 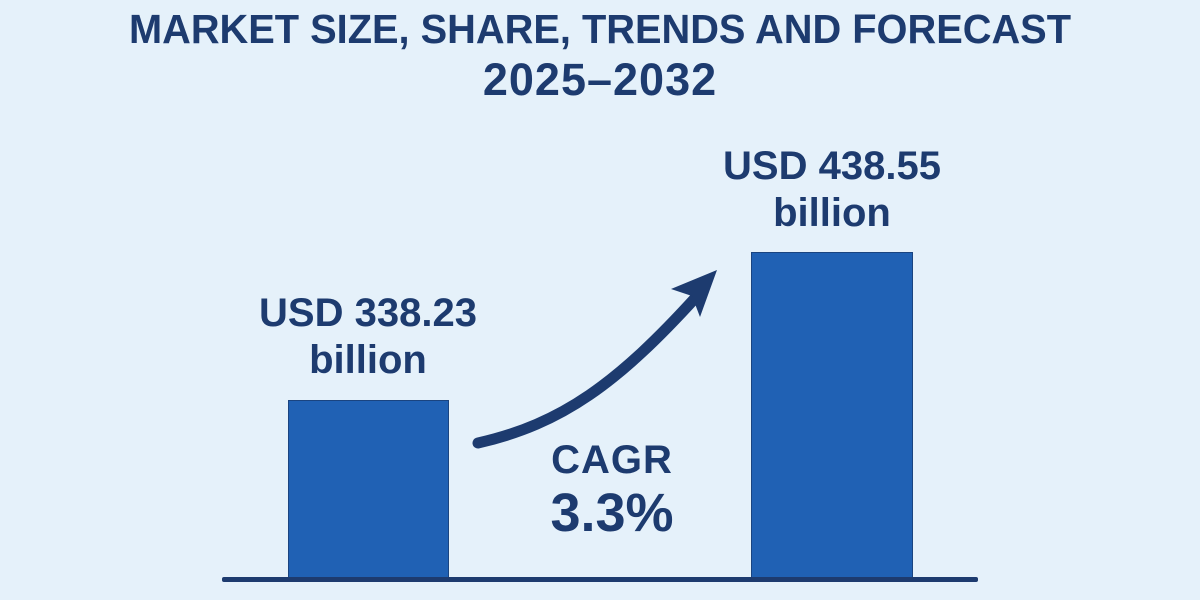 What do you see at coordinates (612, 513) in the screenshot?
I see `cagr-value: 3.3%` at bounding box center [612, 513].